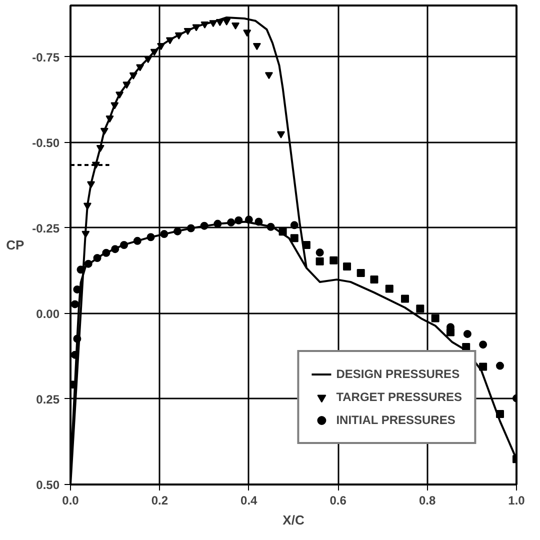 The height and width of the screenshot is (540, 540). What do you see at coordinates (71, 501) in the screenshot?
I see `x-tick-label: 0.0` at bounding box center [71, 501].